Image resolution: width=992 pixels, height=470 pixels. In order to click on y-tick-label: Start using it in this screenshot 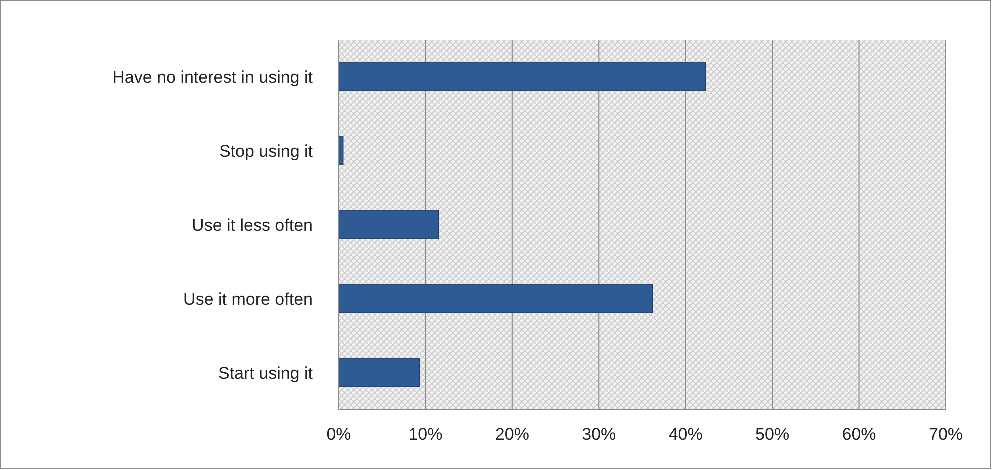, I will do `click(266, 373)`.